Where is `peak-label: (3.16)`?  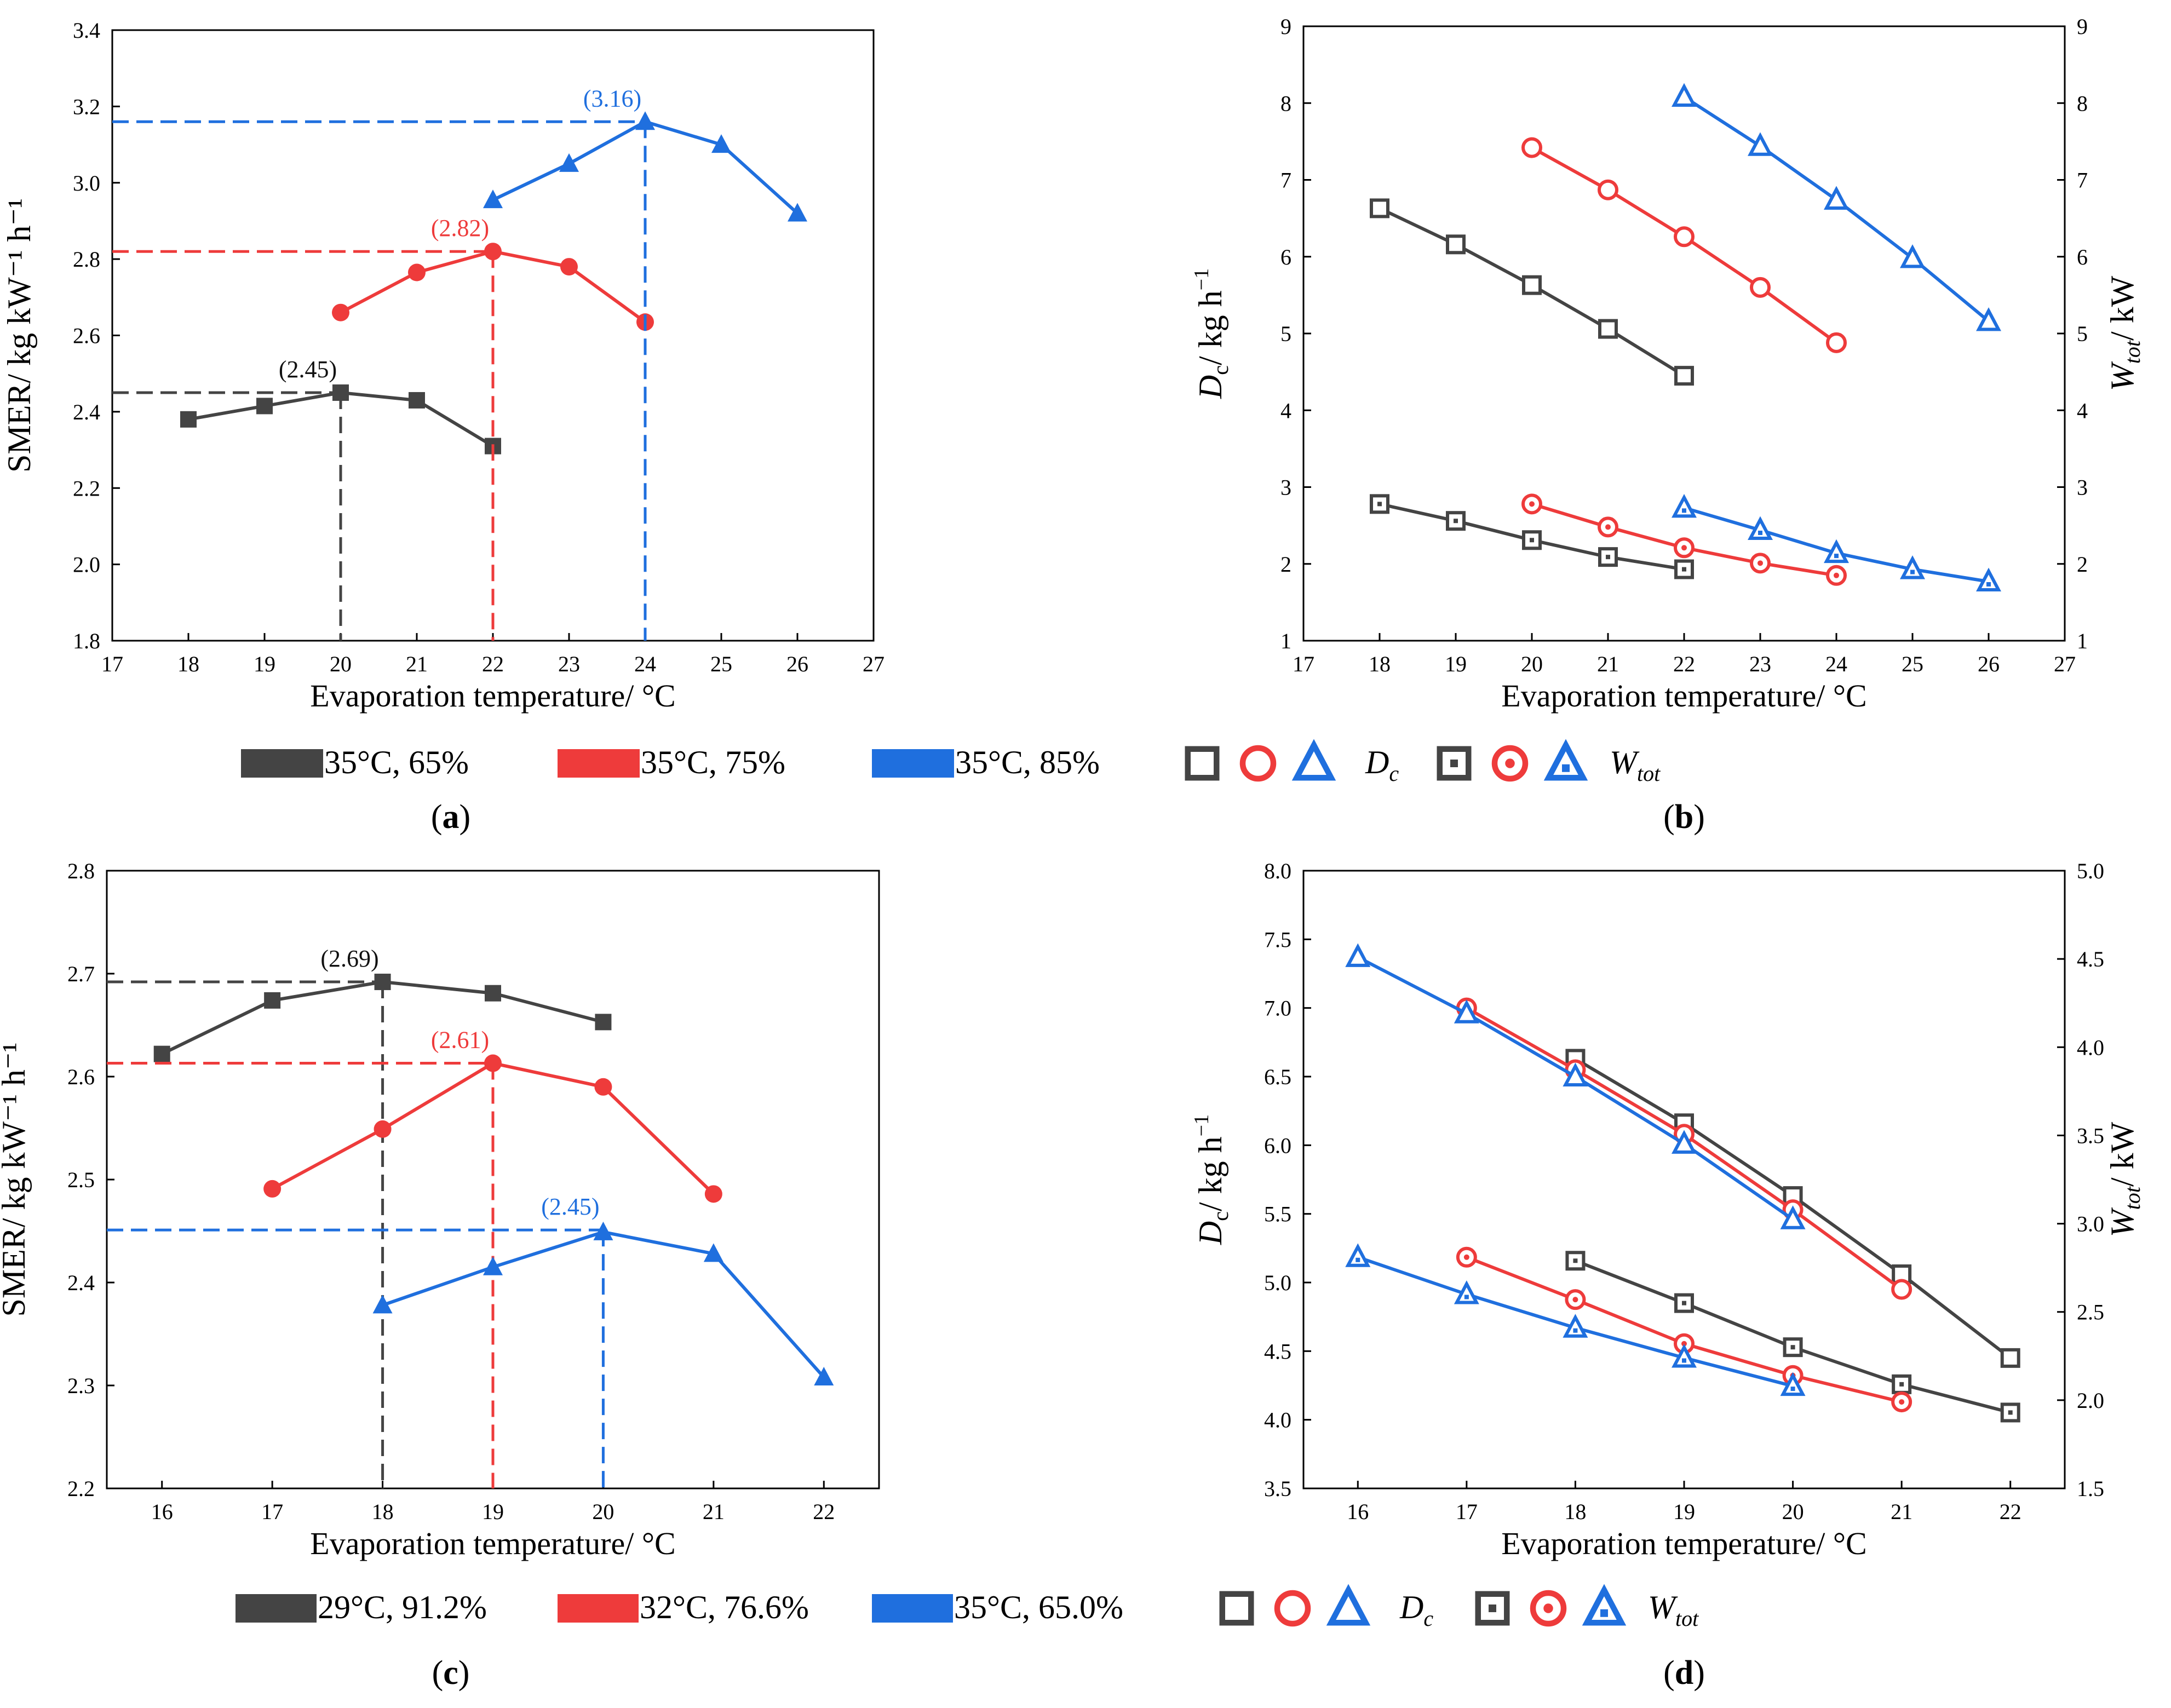 peak-label: (3.16) is located at coordinates (612, 98).